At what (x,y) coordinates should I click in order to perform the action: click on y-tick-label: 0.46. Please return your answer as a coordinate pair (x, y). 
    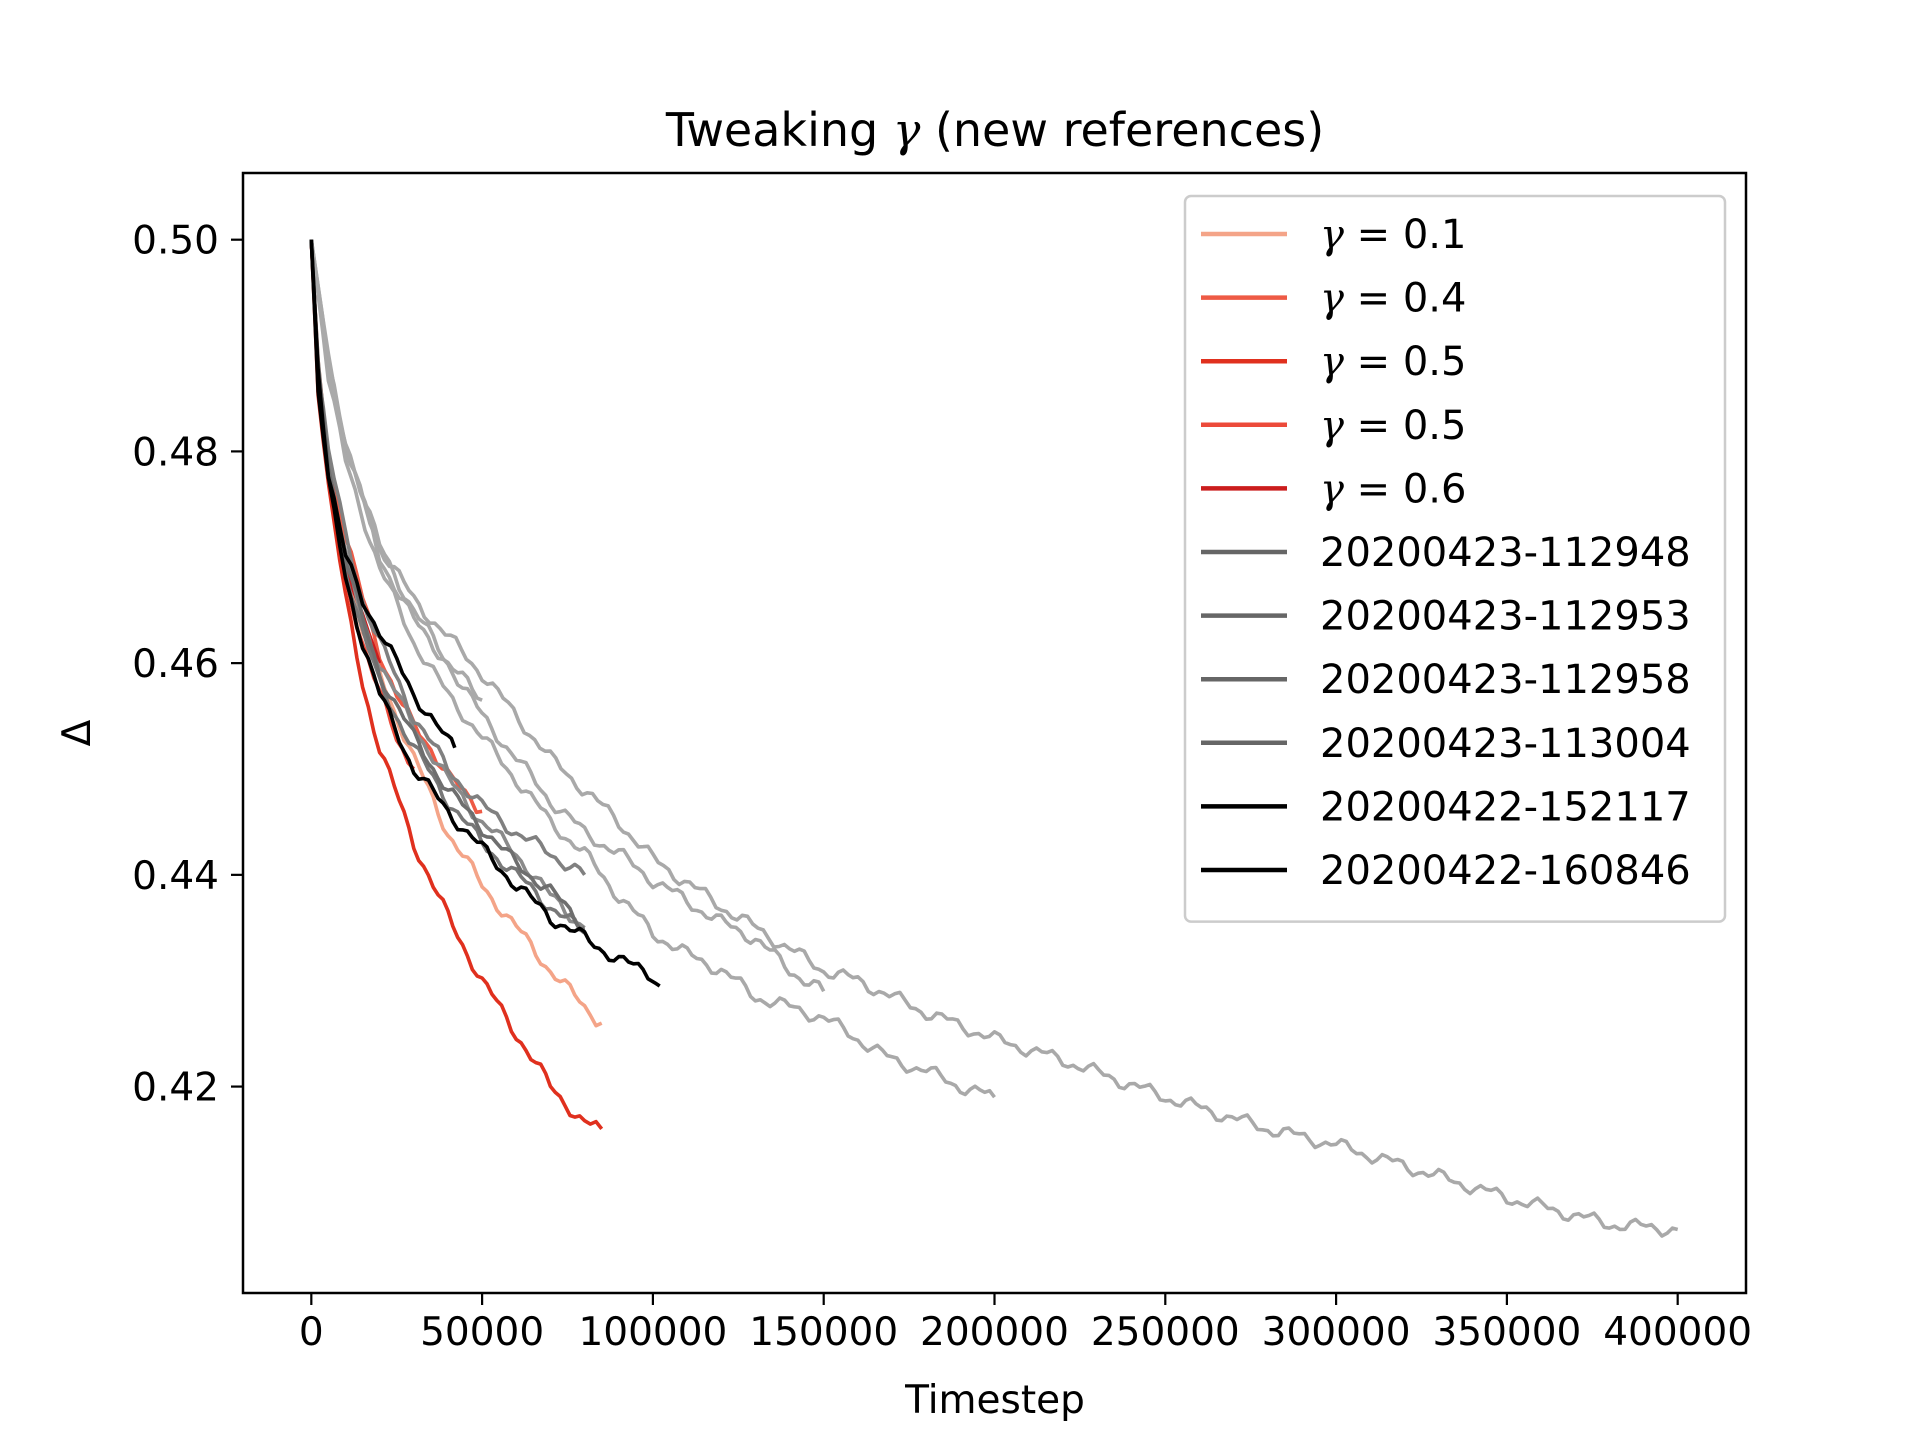
    Looking at the image, I should click on (175, 664).